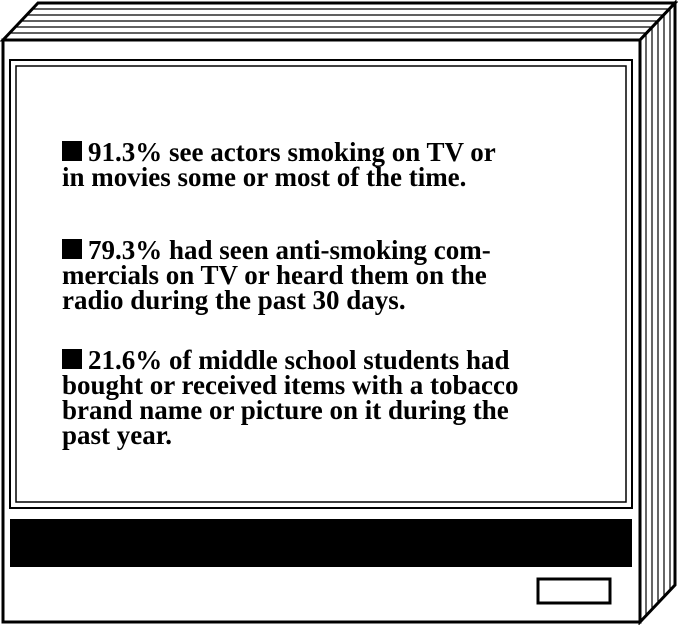 The height and width of the screenshot is (625, 678). Describe the element at coordinates (342, 250) in the screenshot. I see `fact-2-line-1: 79.3% had seen anti-smoking com-` at that location.